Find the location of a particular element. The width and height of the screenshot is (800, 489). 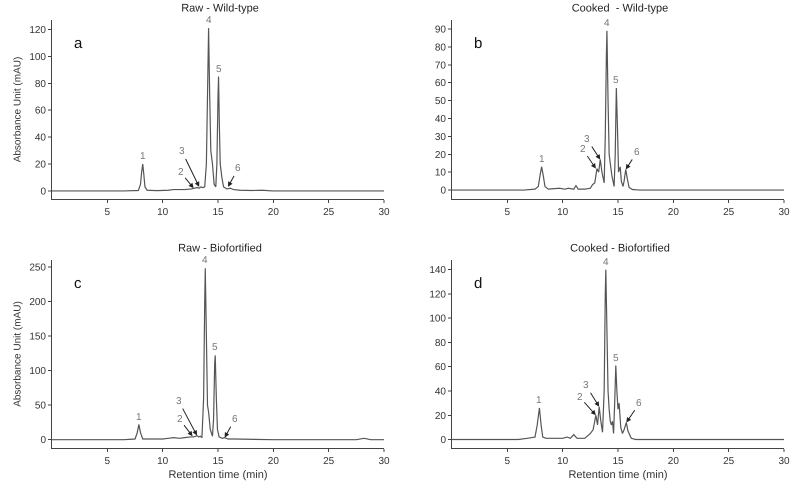

y-tick-label: 200 is located at coordinates (37, 302).